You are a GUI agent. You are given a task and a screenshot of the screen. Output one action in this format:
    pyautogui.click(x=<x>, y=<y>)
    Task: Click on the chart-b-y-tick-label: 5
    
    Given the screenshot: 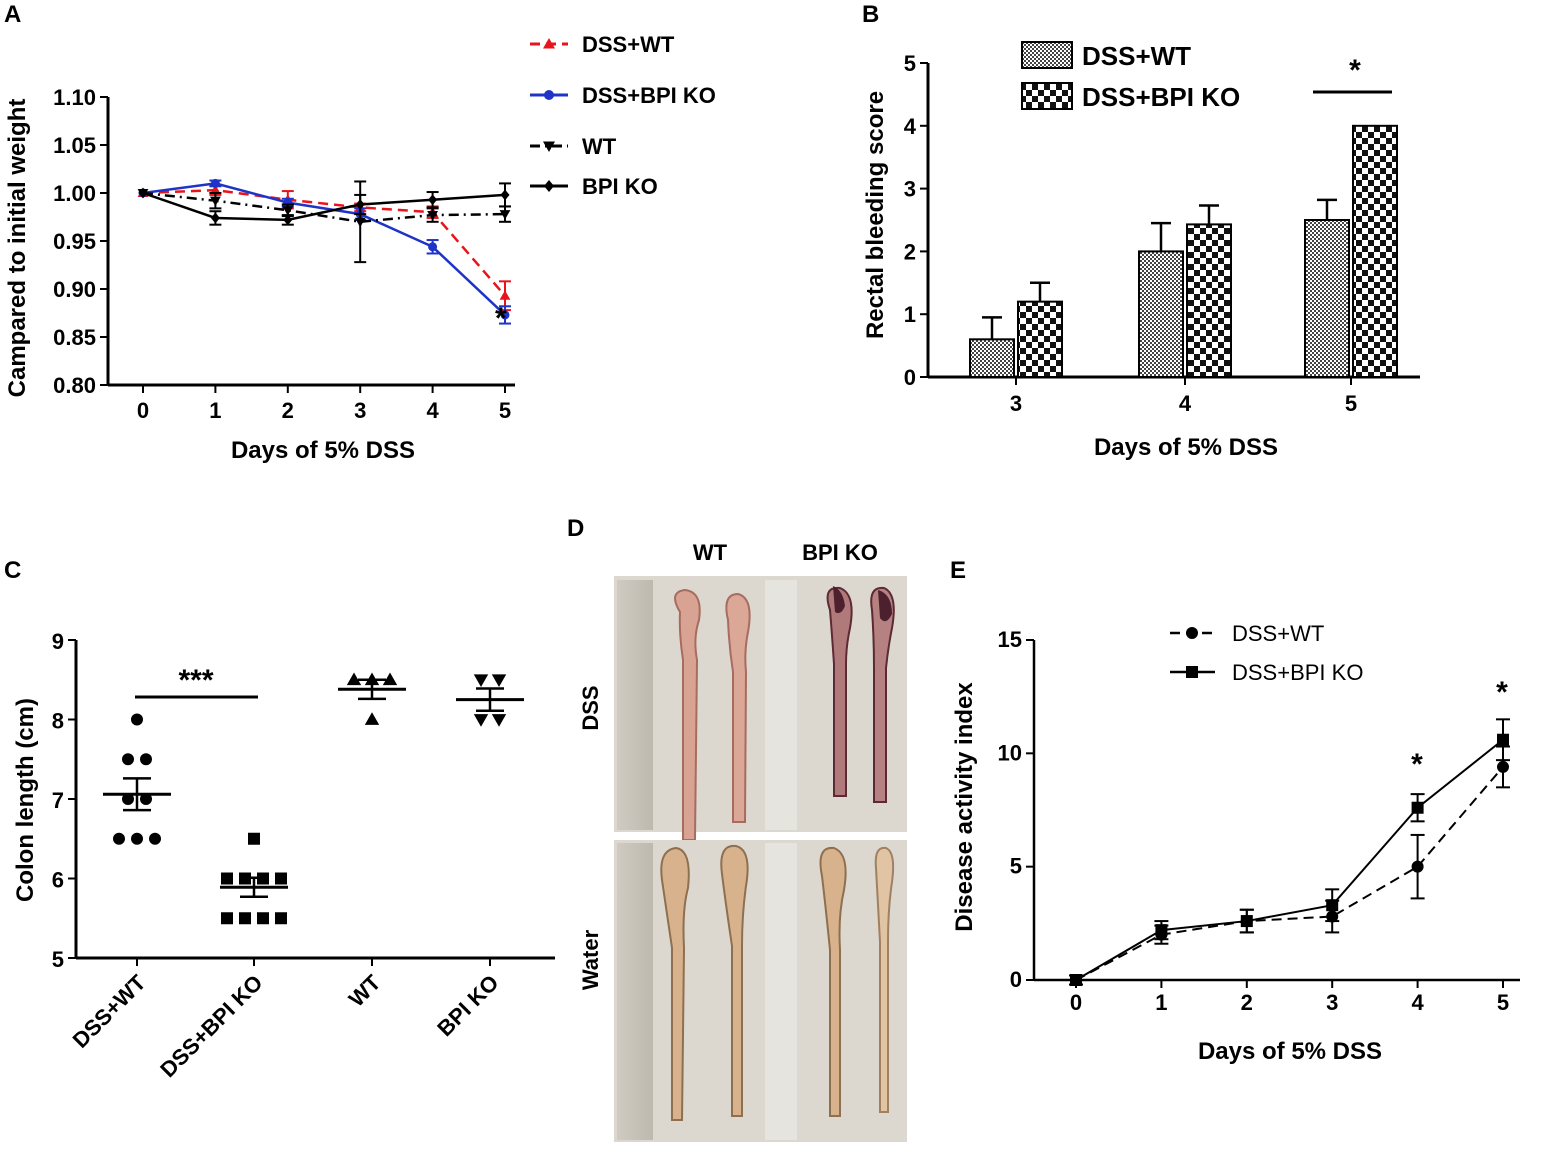 What is the action you would take?
    pyautogui.click(x=910, y=63)
    